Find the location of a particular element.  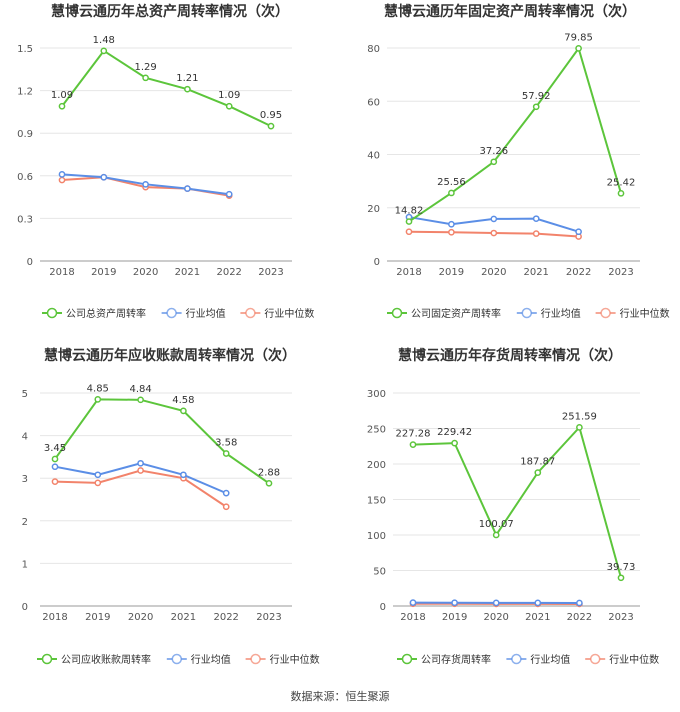

data-label: 0.95 is located at coordinates (271, 115).